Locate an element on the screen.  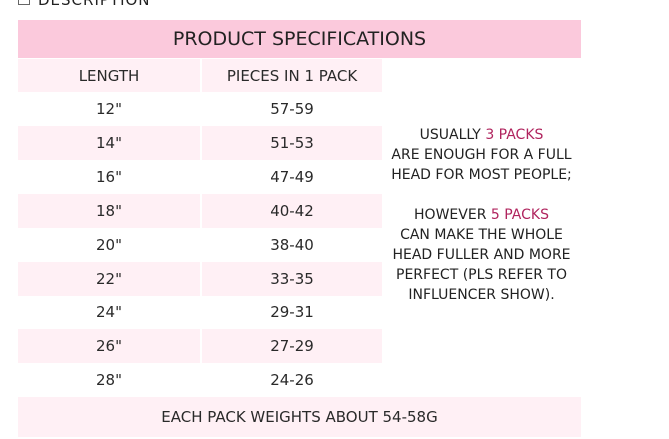
column-header-length: LENGTH is located at coordinates (109, 75).